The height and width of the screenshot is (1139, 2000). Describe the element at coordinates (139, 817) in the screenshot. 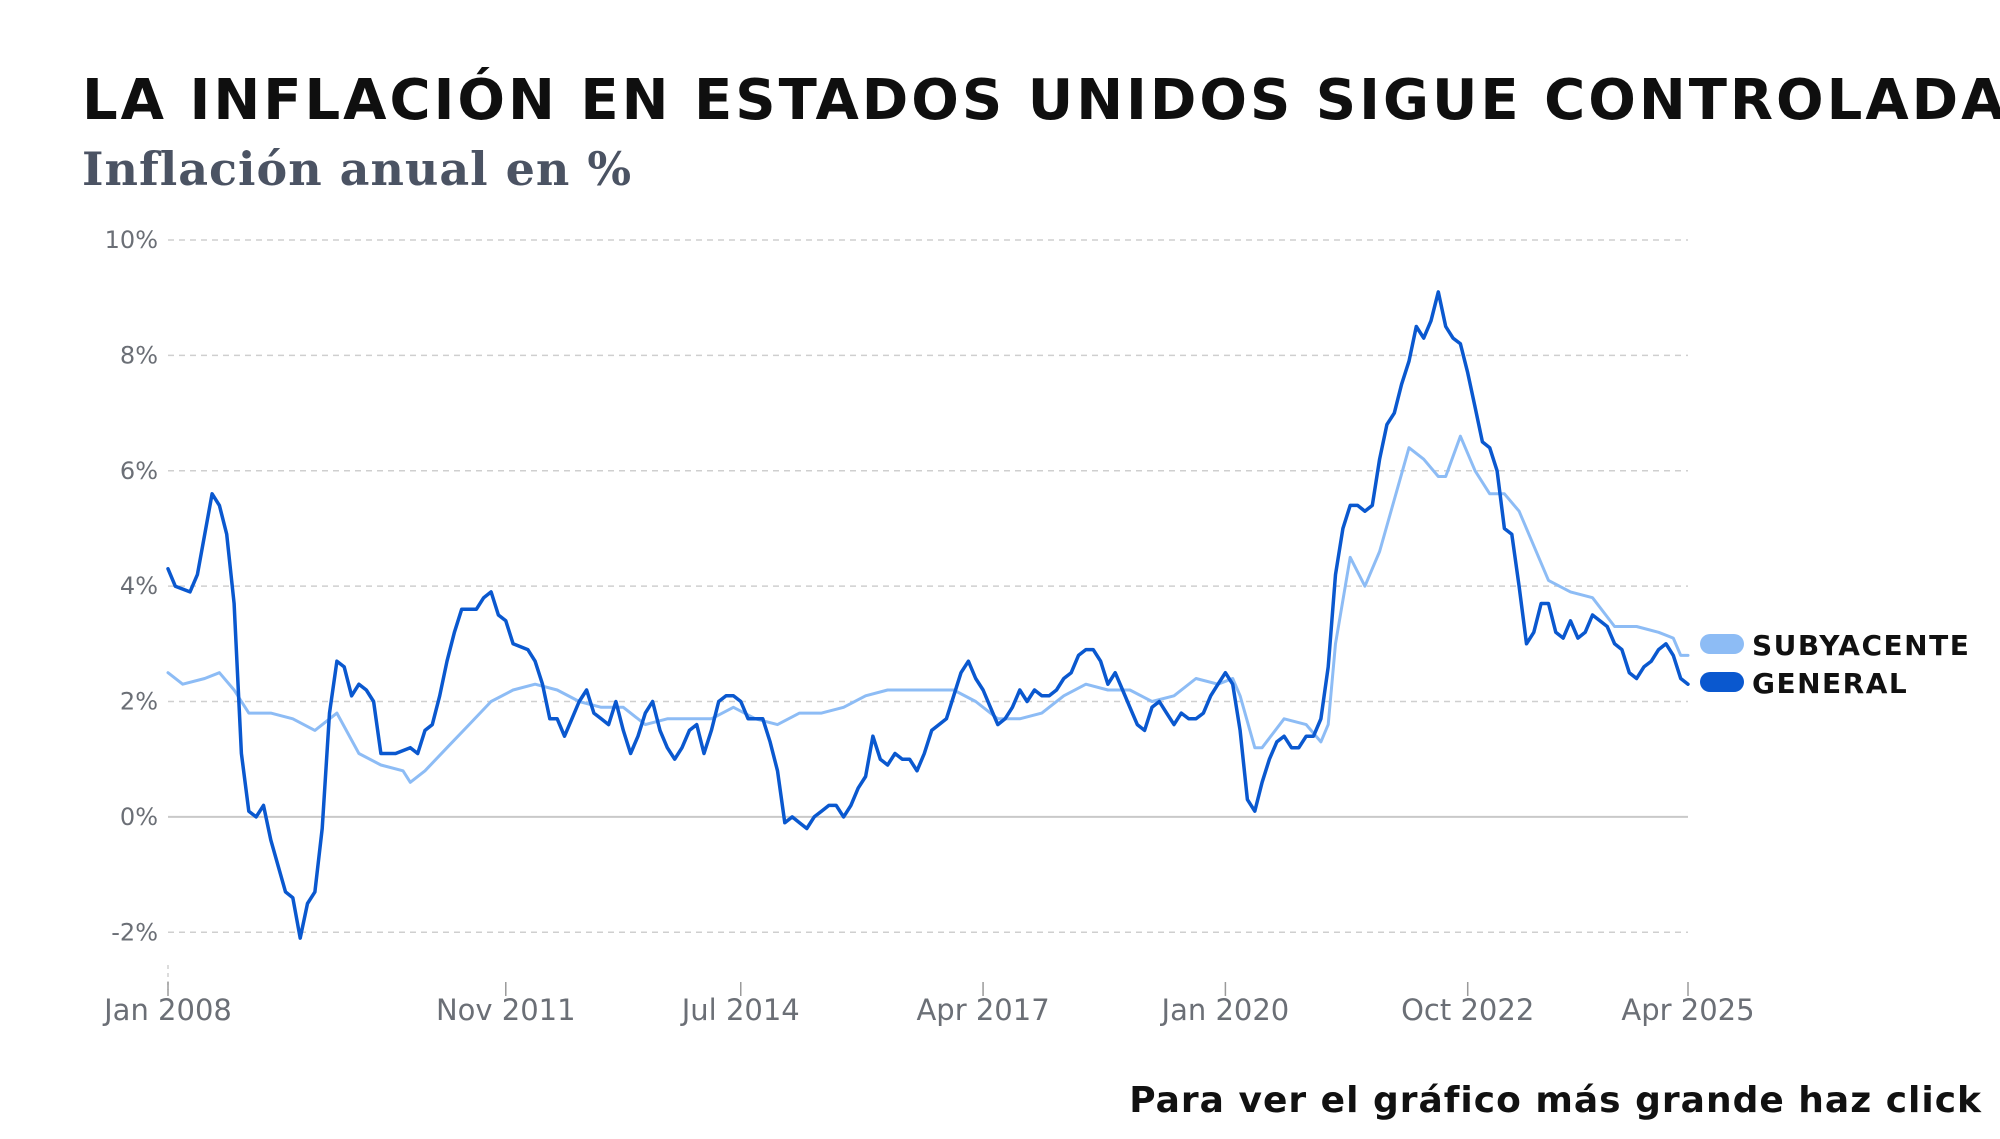

I see `y-tick-label: 0%` at that location.